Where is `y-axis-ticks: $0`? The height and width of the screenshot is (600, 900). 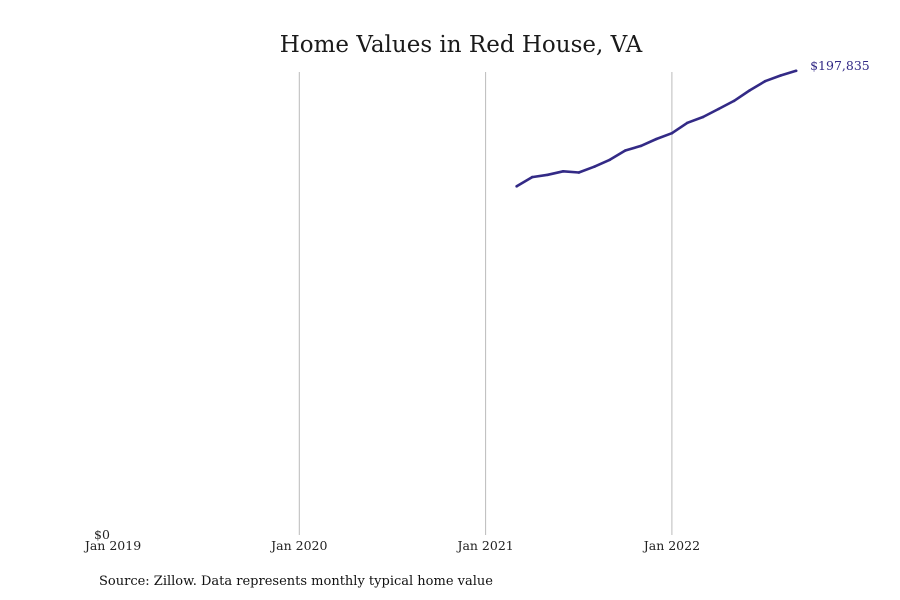
y-axis-ticks: $0 is located at coordinates (102, 534).